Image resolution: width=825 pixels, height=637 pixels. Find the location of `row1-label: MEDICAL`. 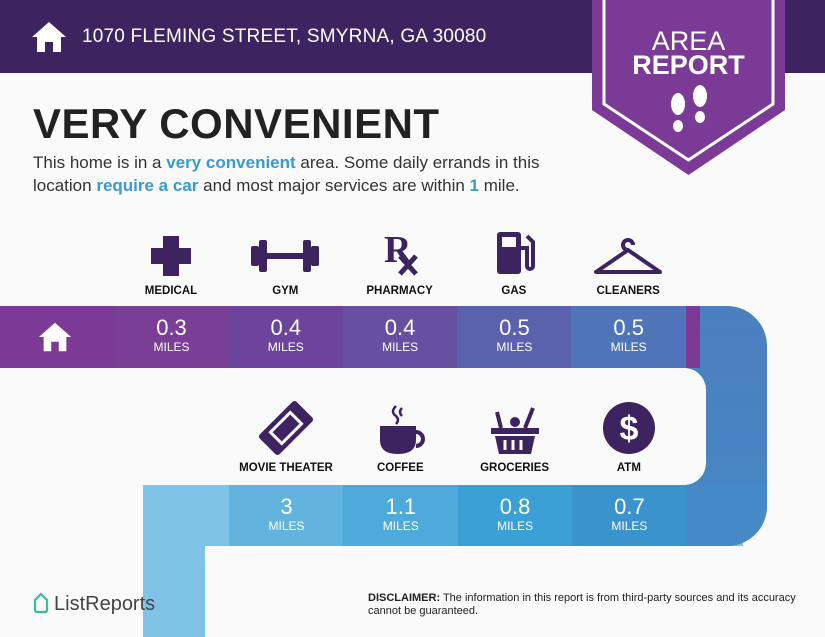

row1-label: MEDICAL is located at coordinates (171, 291).